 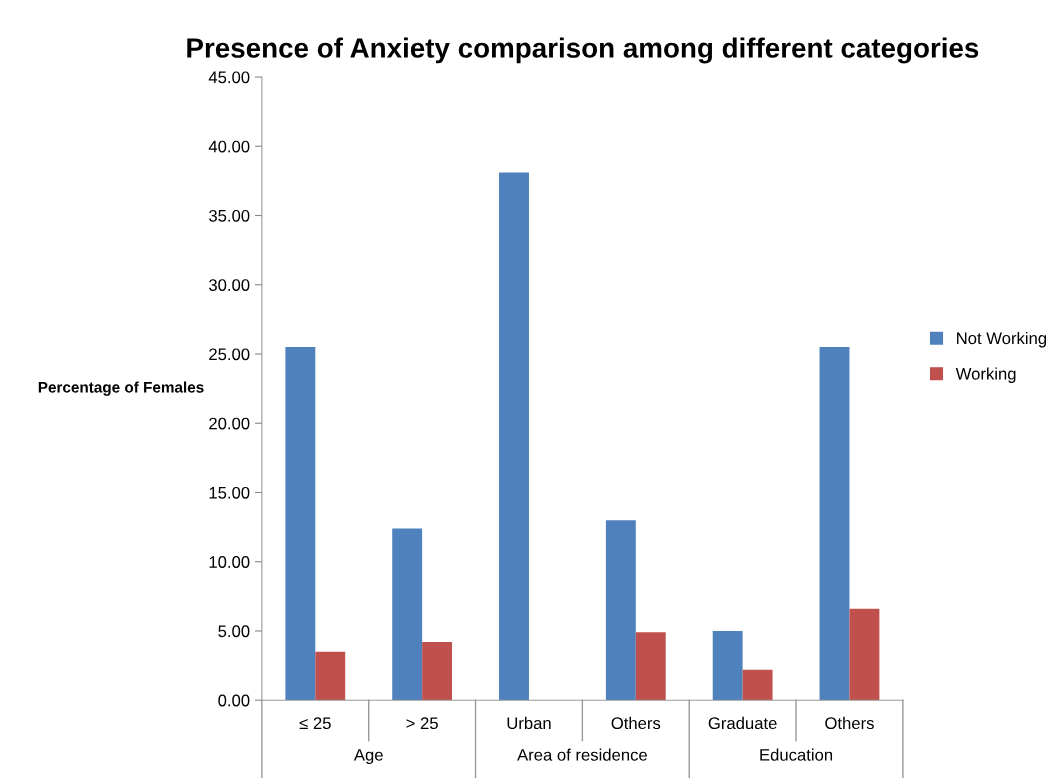 I want to click on y-tick-label: 25.00, so click(x=229, y=354).